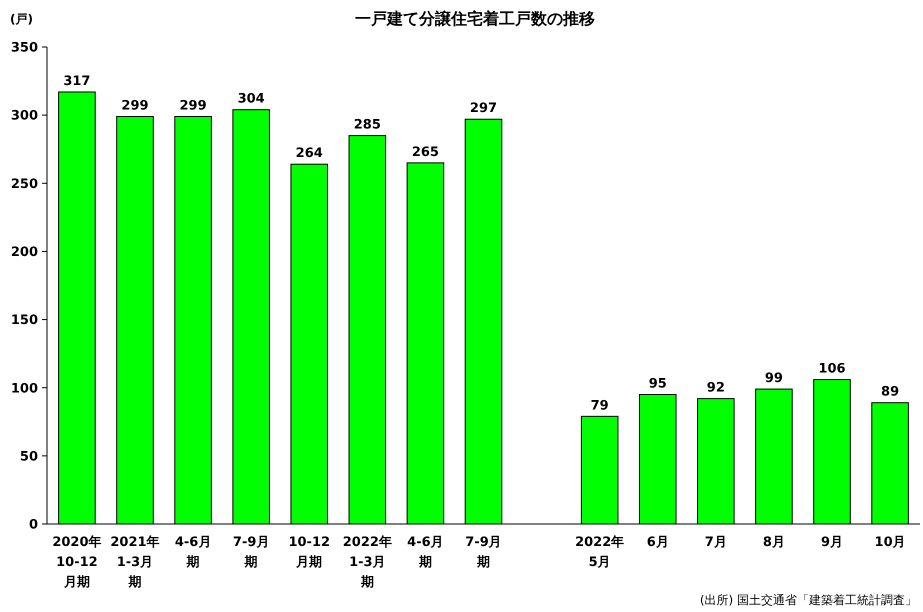 Image resolution: width=923 pixels, height=612 pixels. What do you see at coordinates (599, 406) in the screenshot?
I see `data-label: 79` at bounding box center [599, 406].